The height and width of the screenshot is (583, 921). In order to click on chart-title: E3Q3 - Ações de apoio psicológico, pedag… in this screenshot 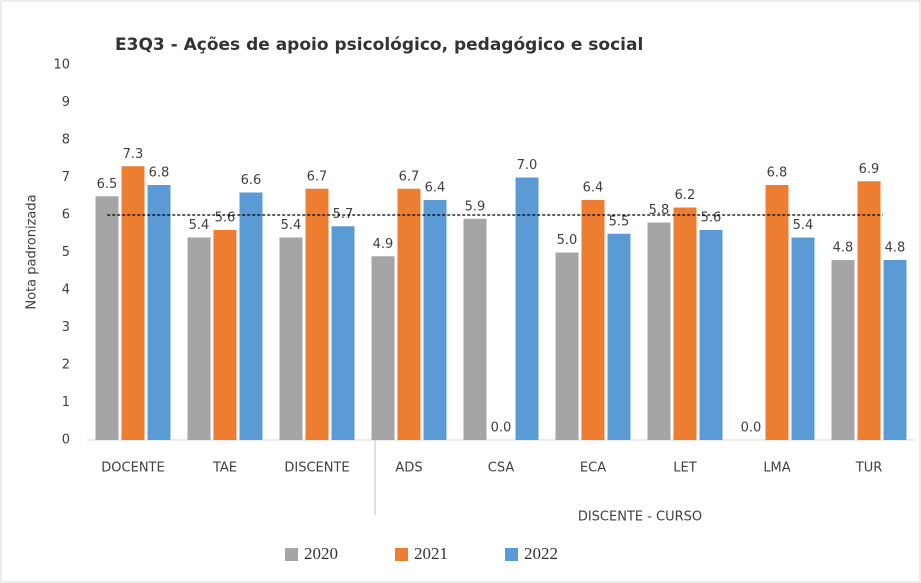, I will do `click(379, 45)`.